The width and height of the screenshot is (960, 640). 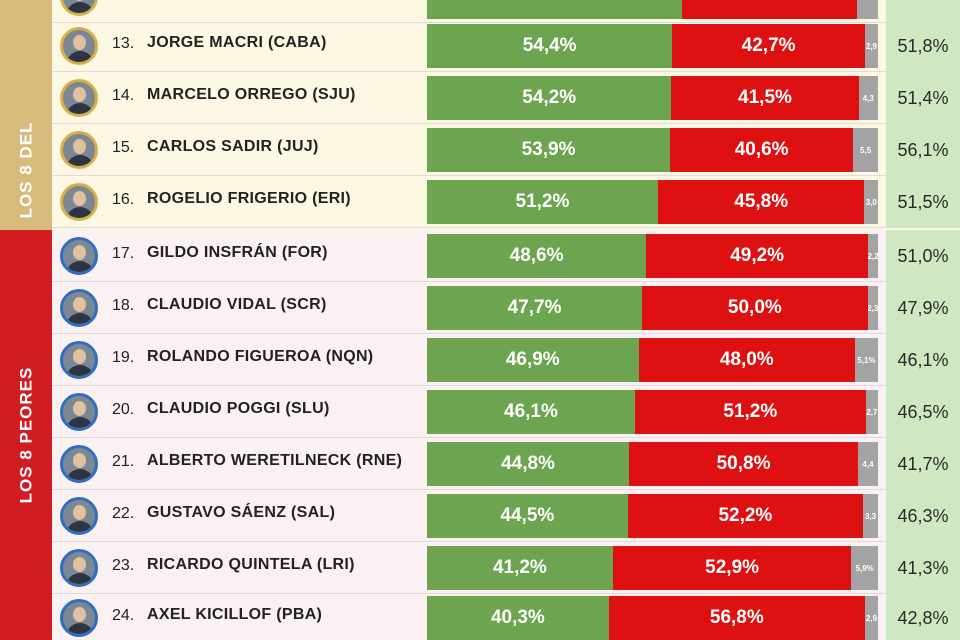 I want to click on previous-value-label: 56,1%, so click(x=923, y=149).